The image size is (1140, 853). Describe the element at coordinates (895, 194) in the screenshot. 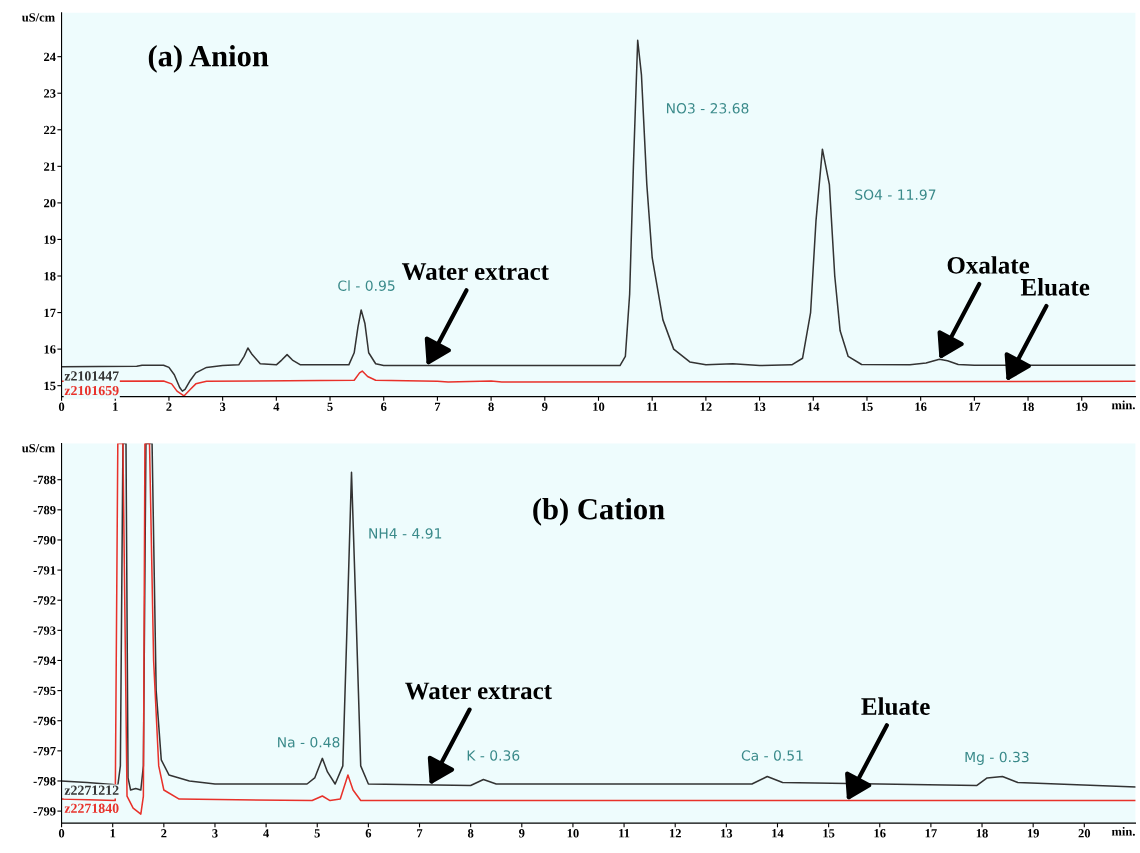

I see `annotation: SO4 - 11.97` at that location.